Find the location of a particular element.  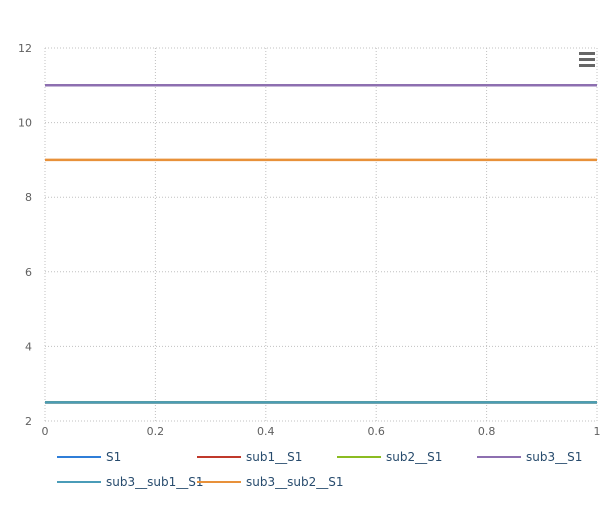

x-tick-label: 0.8 is located at coordinates (487, 431).